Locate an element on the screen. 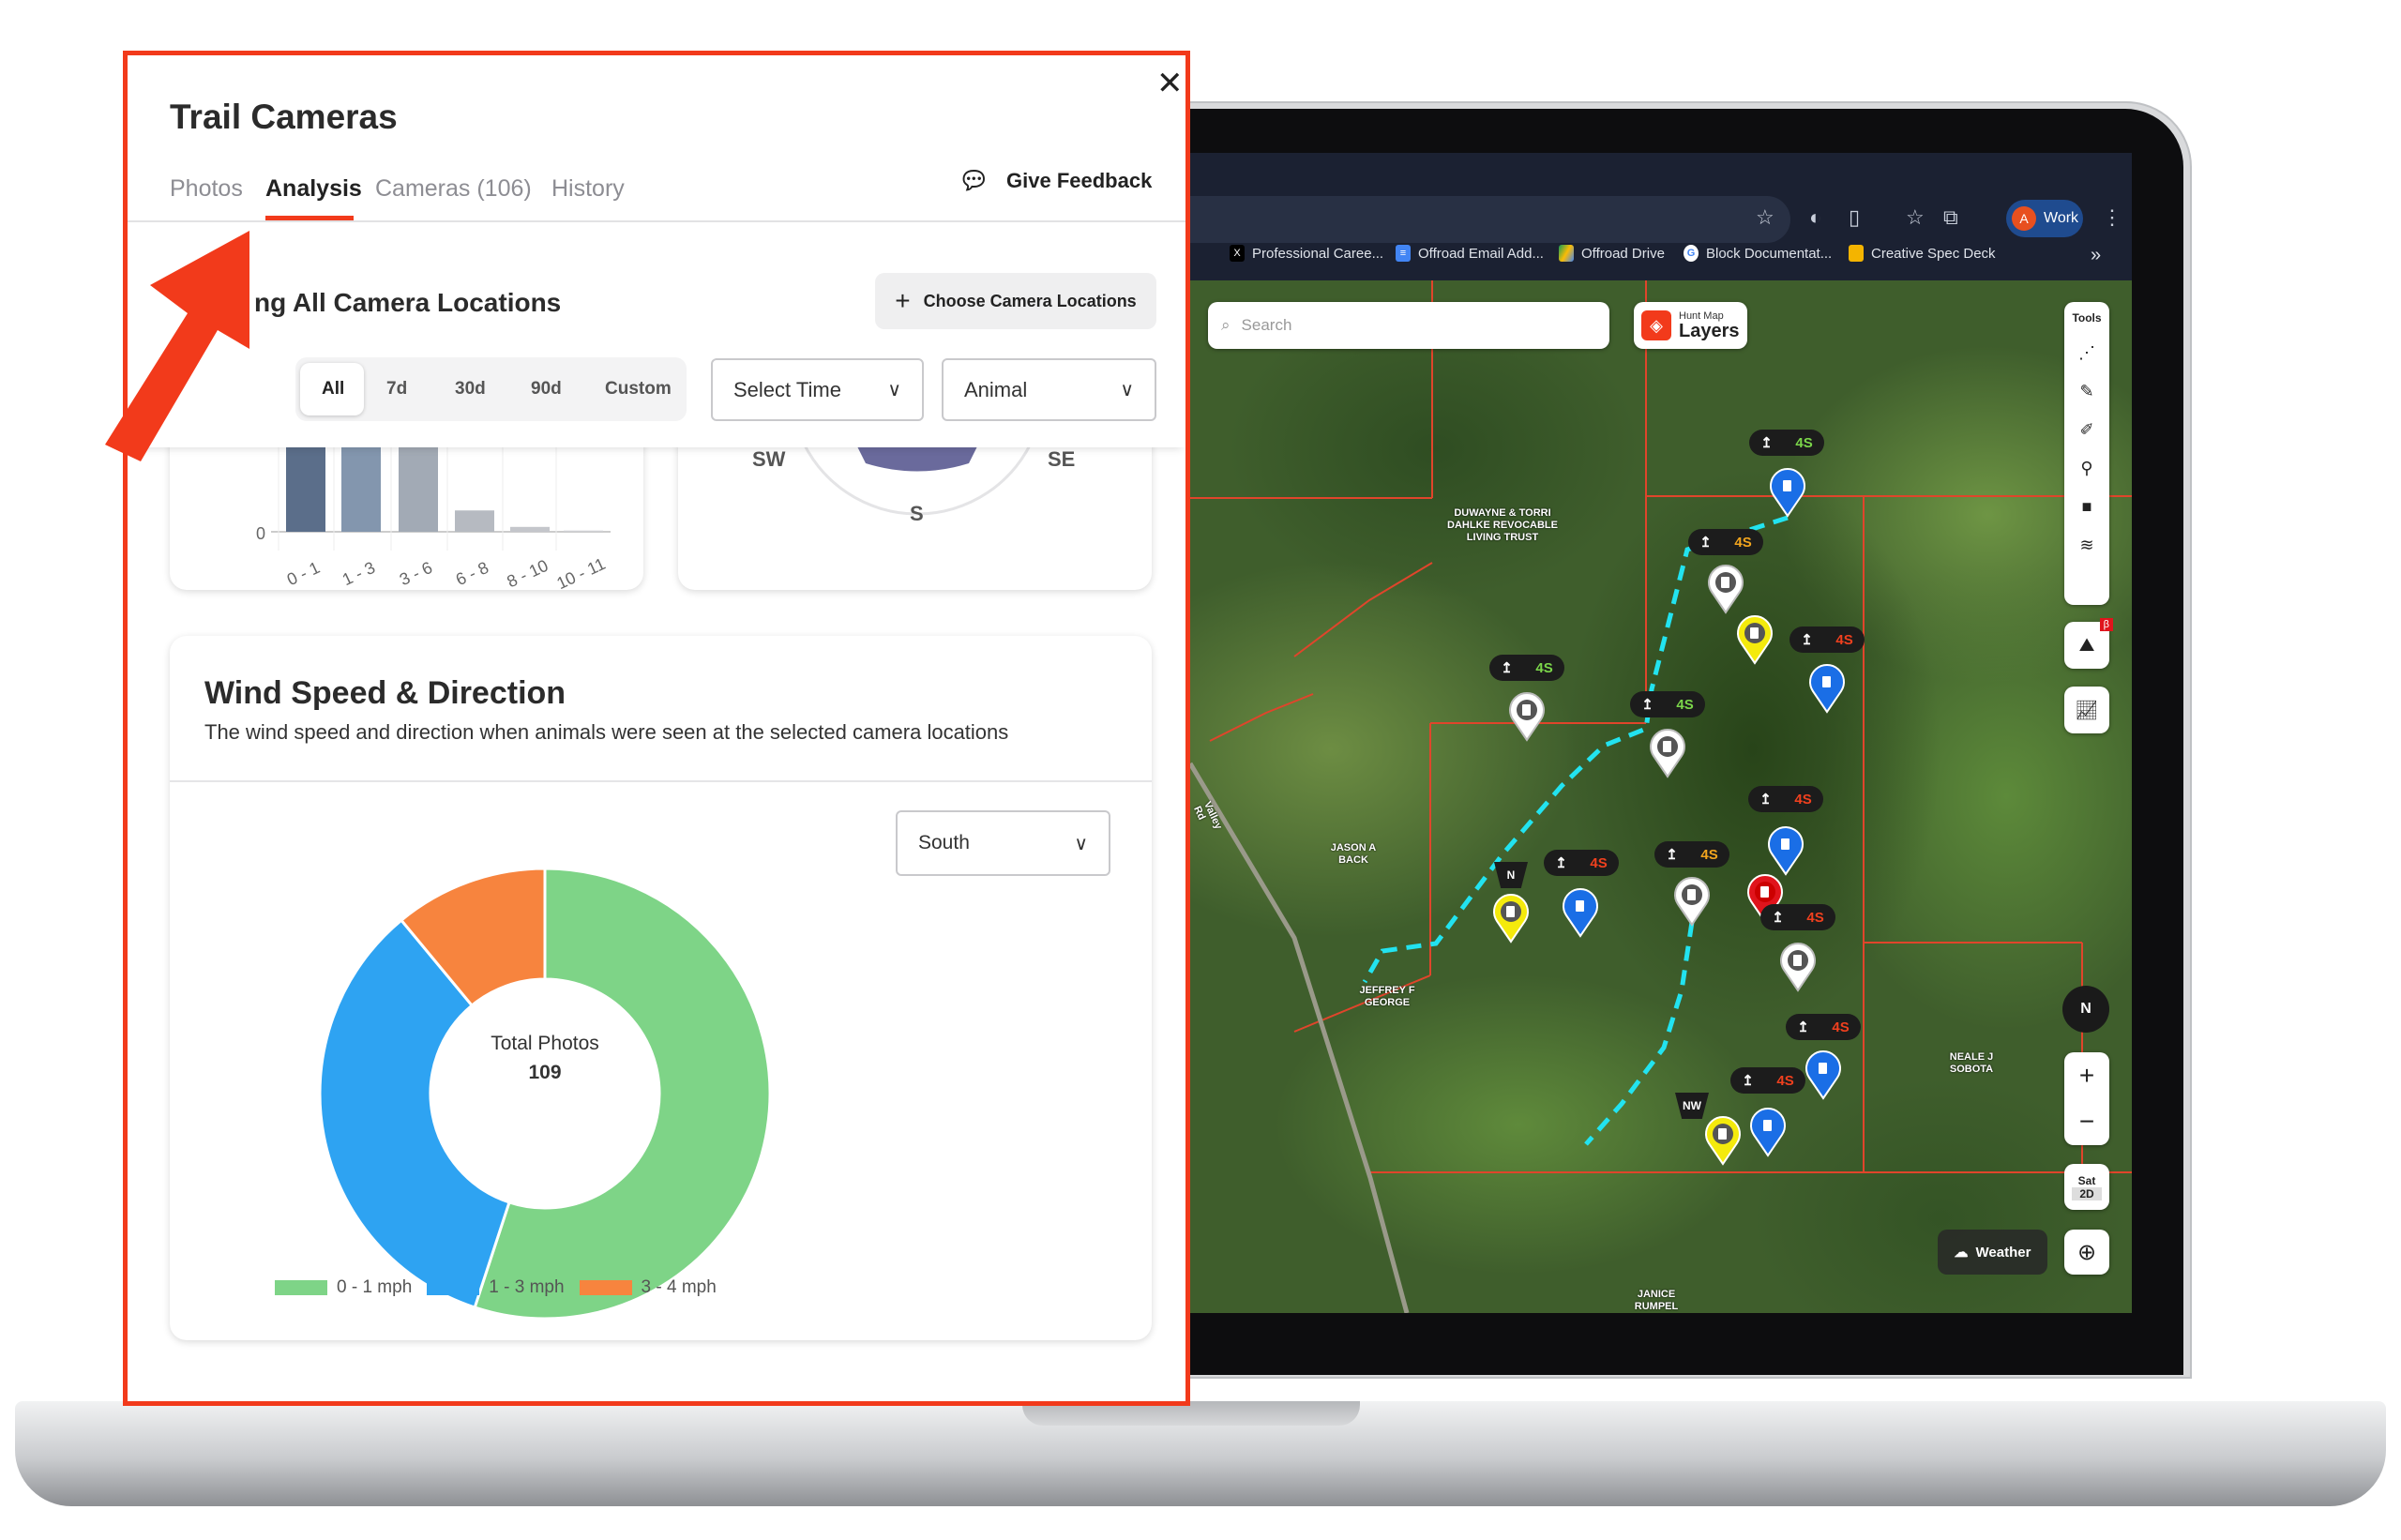 Image resolution: width=2401 pixels, height=1540 pixels. range-custom: Custom is located at coordinates (638, 389).